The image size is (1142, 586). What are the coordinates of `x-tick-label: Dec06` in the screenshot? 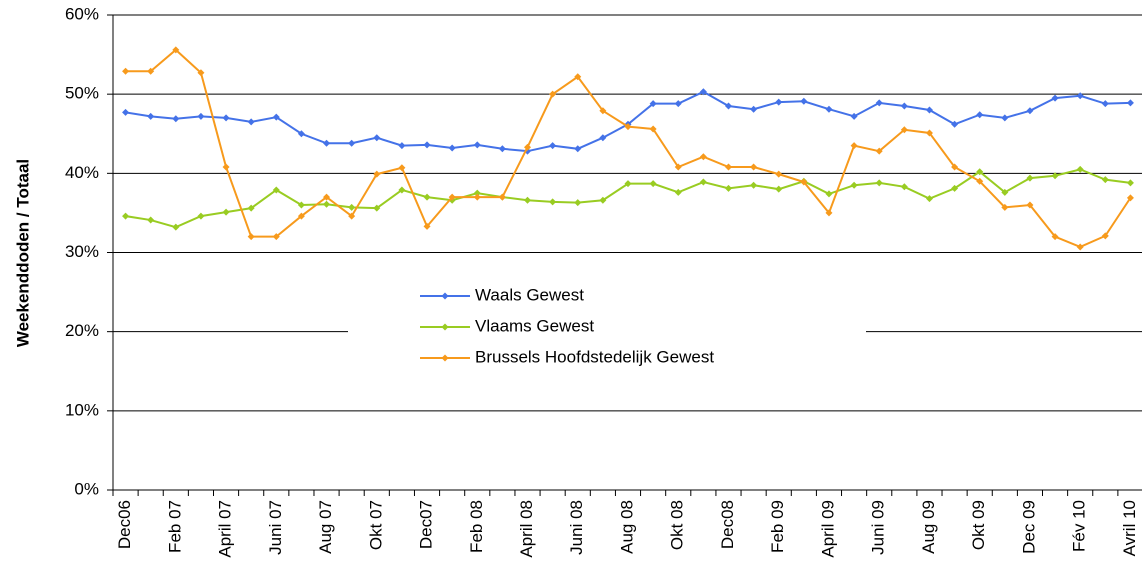 It's located at (124, 524).